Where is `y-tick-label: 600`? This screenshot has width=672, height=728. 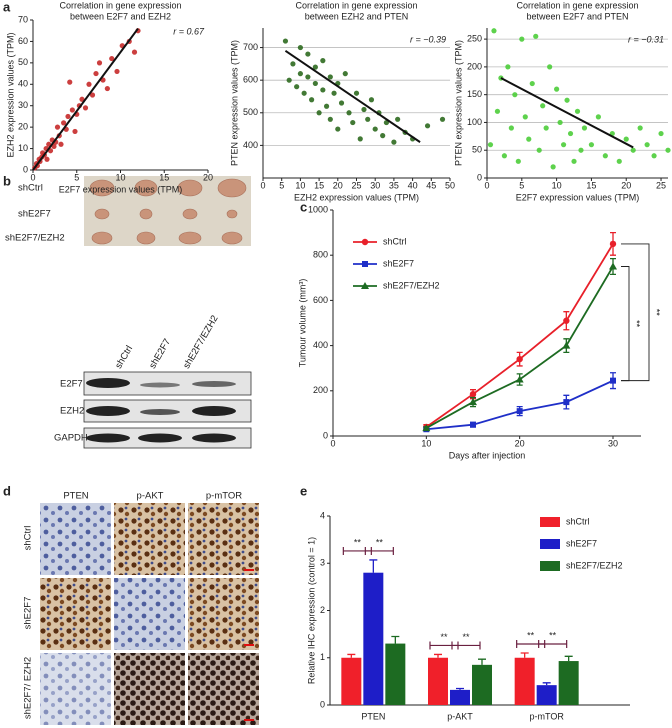
y-tick-label: 600 is located at coordinates (320, 300).